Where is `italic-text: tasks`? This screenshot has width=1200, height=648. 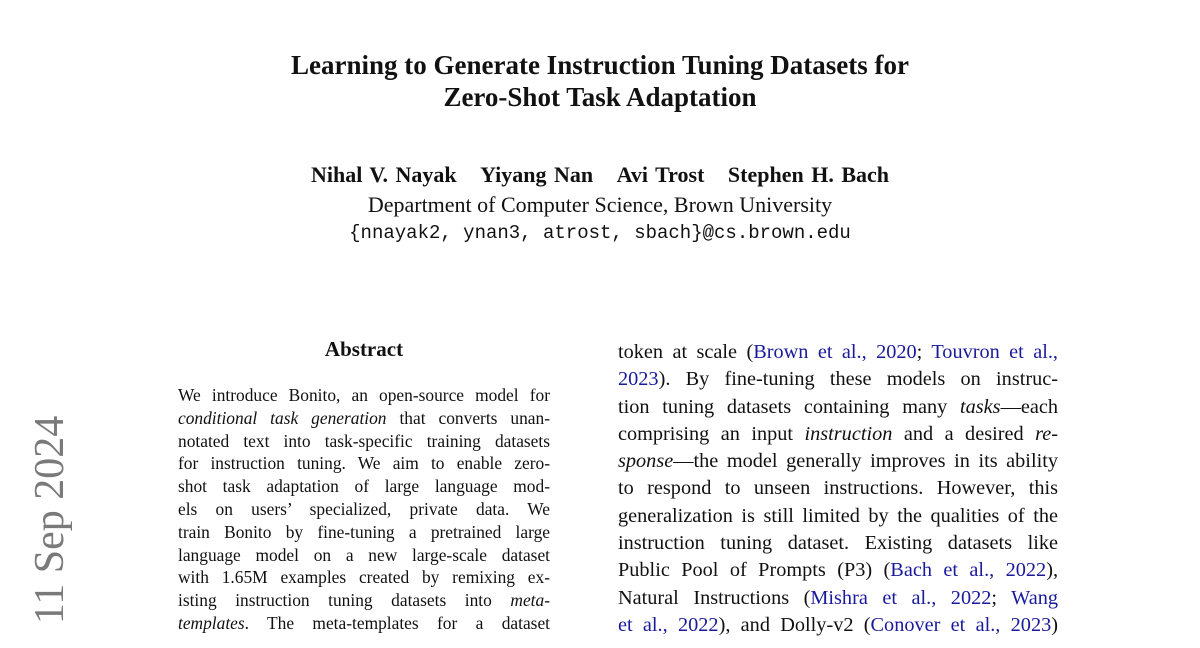
italic-text: tasks is located at coordinates (980, 406).